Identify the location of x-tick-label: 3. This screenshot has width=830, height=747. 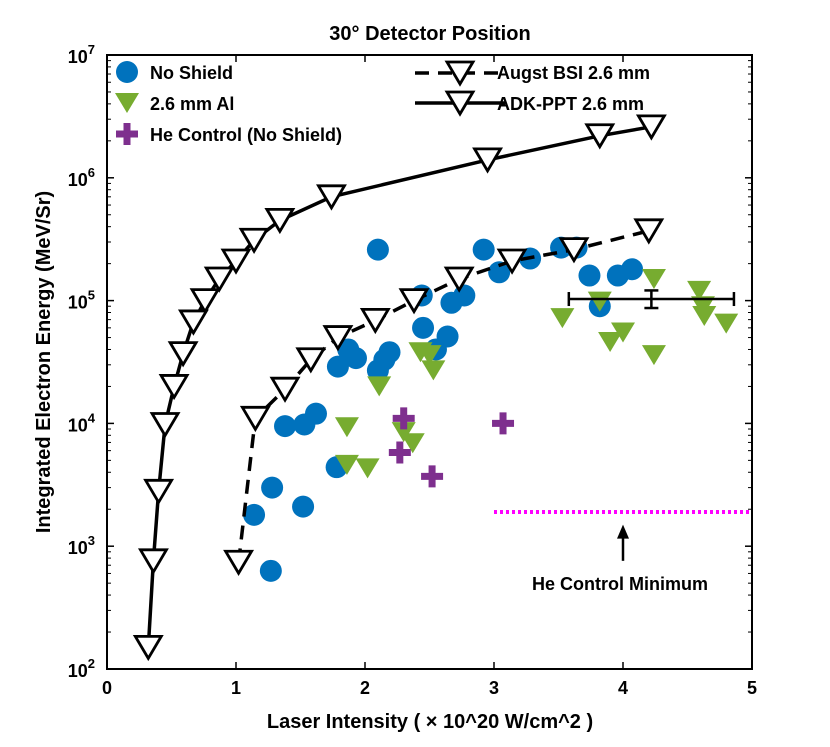
(494, 688).